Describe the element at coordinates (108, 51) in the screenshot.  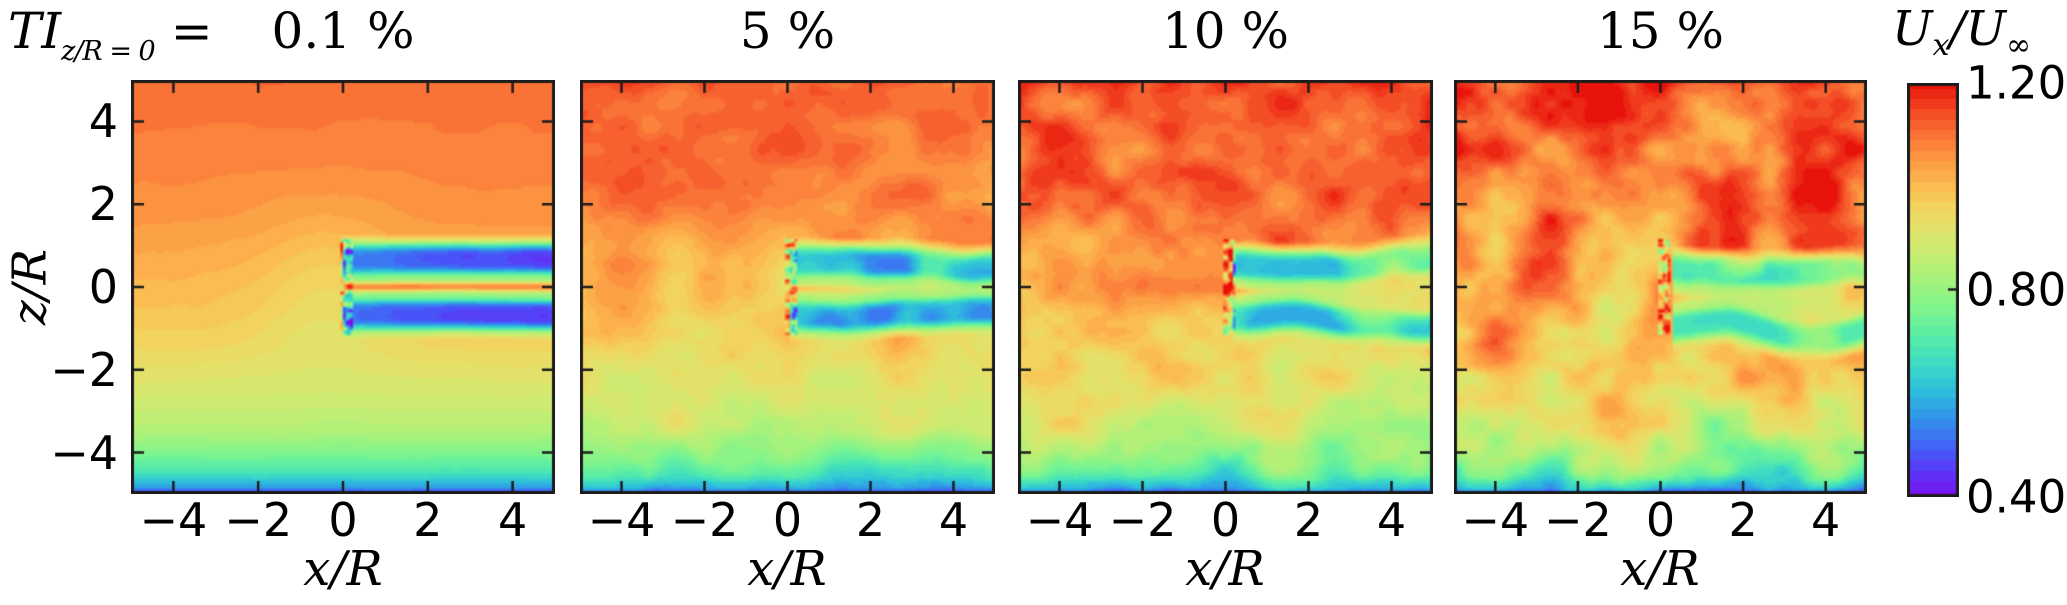
I see `ti-subscript: z/R = 0` at that location.